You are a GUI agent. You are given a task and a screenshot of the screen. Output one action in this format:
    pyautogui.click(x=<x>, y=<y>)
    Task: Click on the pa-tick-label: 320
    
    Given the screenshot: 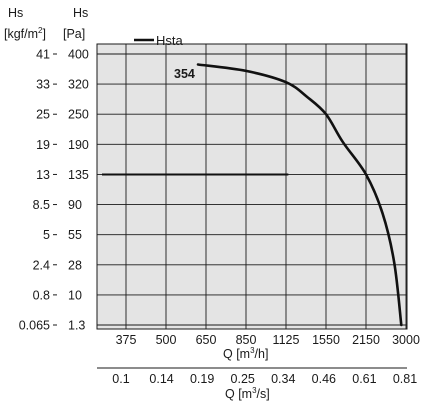 What is the action you would take?
    pyautogui.click(x=78, y=85)
    